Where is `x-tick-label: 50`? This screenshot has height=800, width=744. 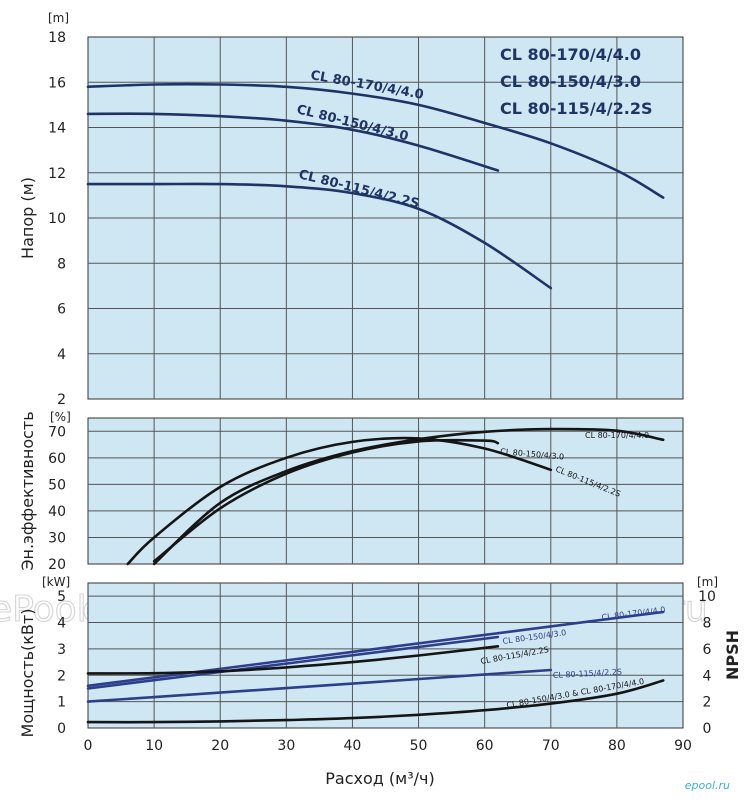
x-tick-label: 50 is located at coordinates (419, 746).